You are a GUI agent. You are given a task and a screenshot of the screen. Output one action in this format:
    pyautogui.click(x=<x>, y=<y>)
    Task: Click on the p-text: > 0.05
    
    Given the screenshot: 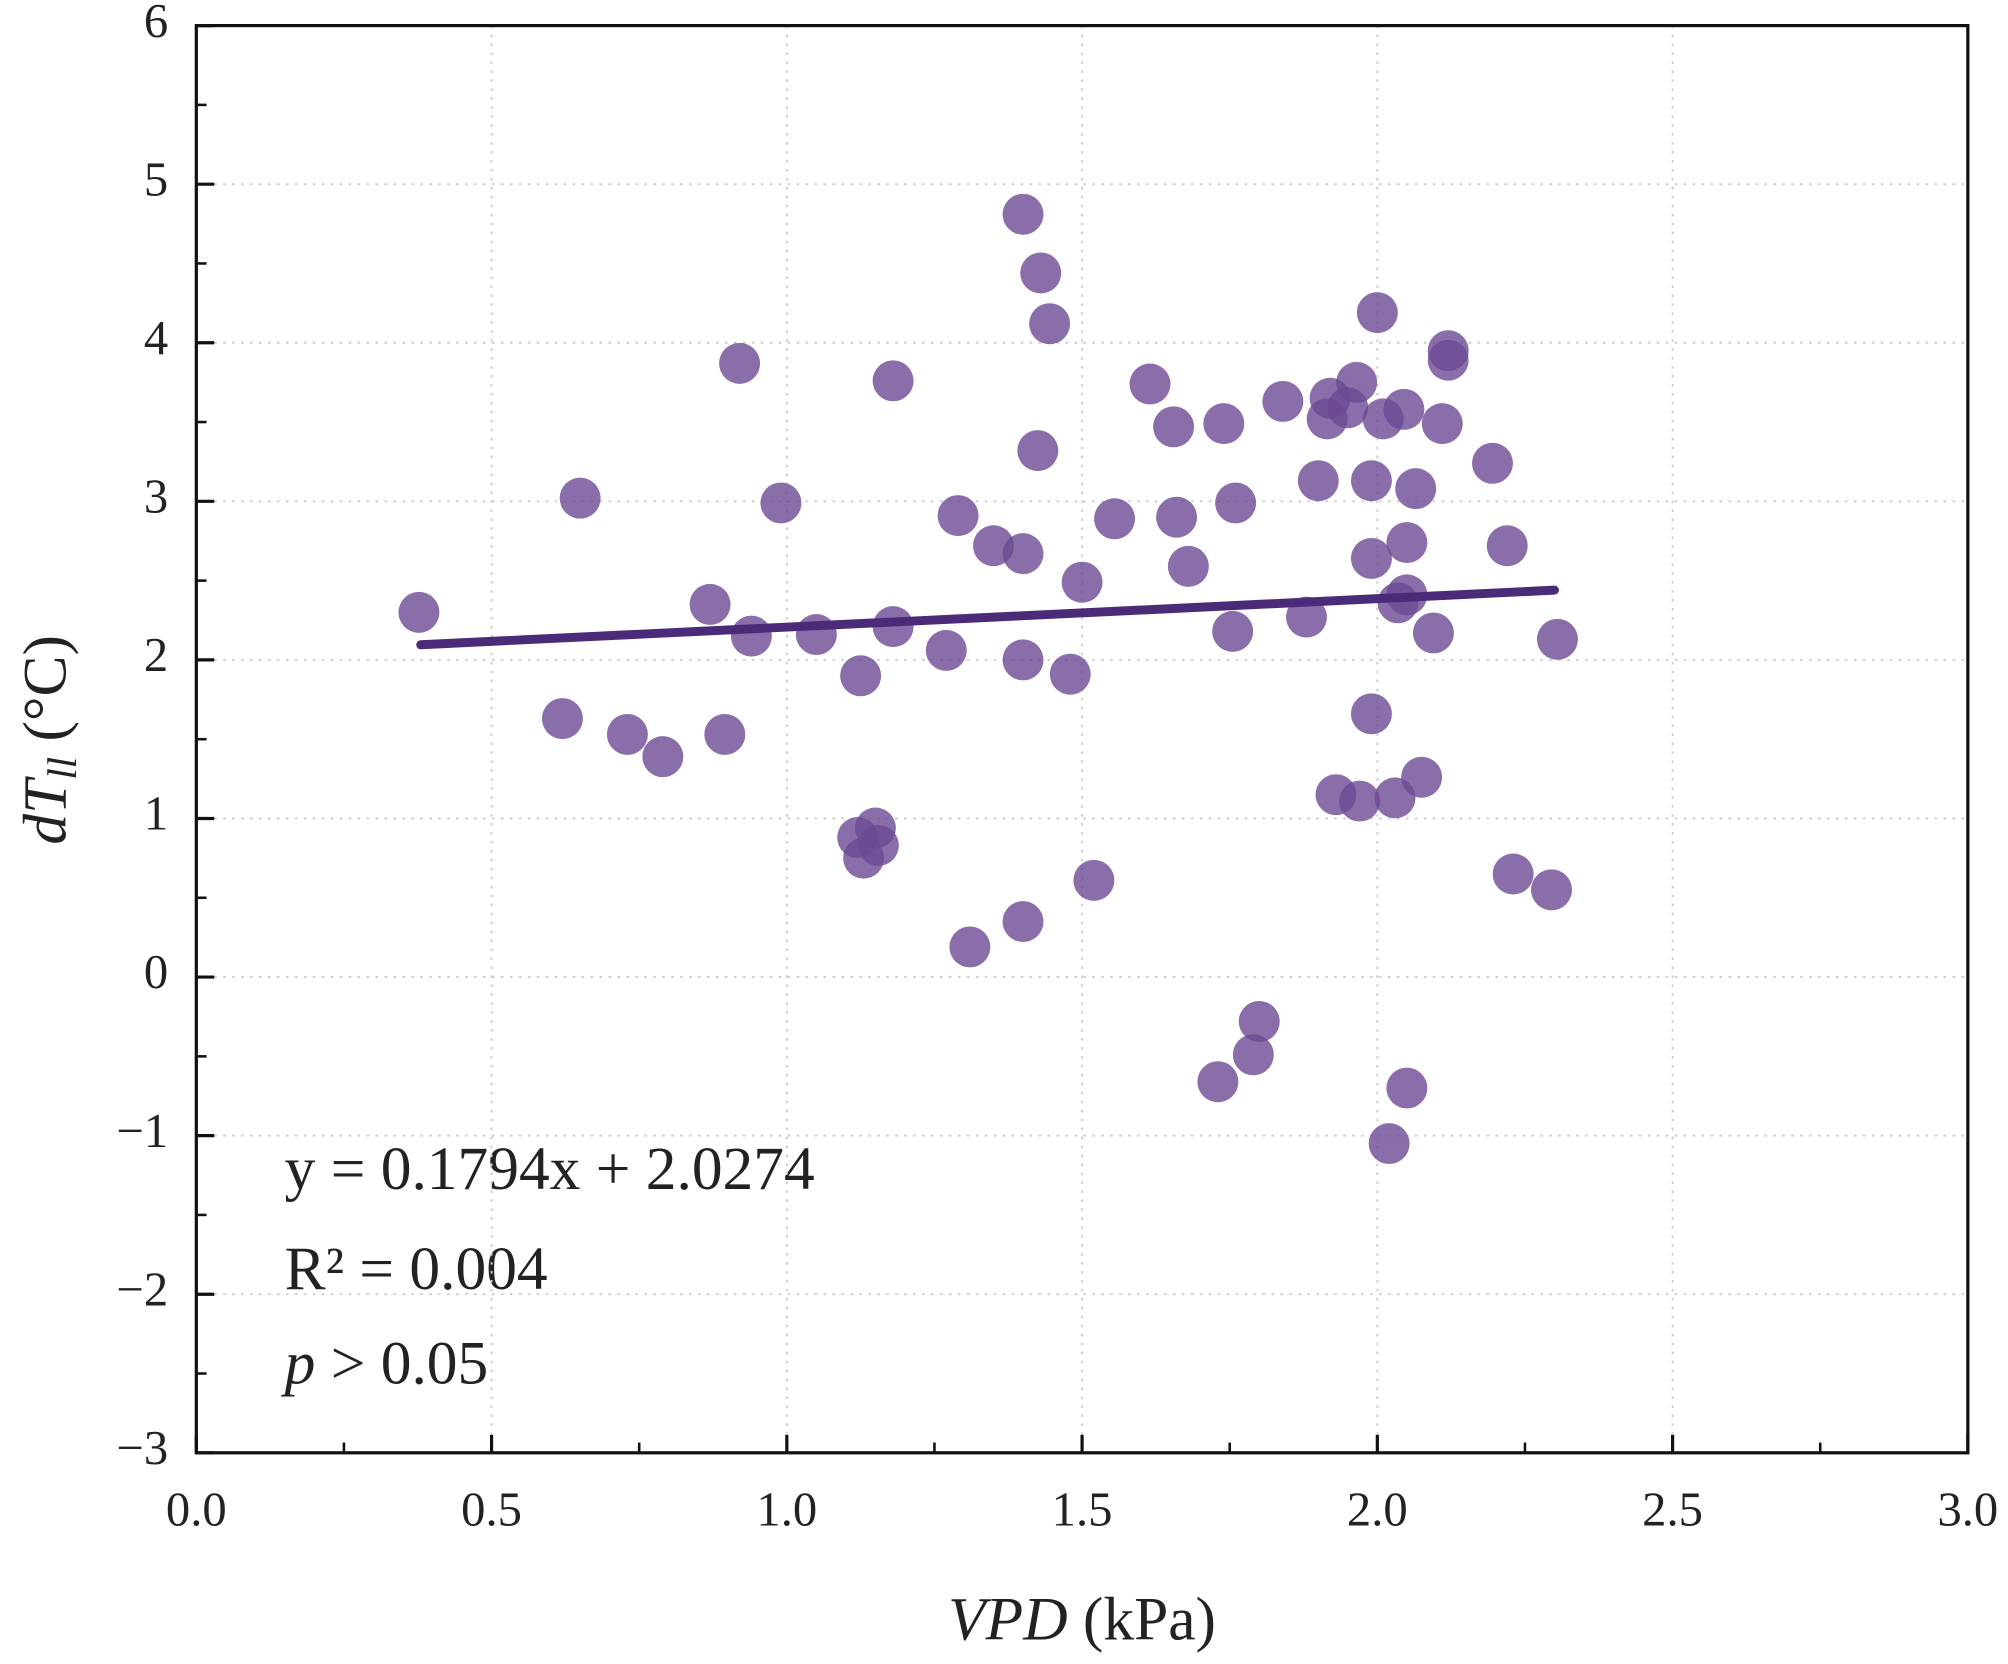 What is the action you would take?
    pyautogui.click(x=401, y=1364)
    